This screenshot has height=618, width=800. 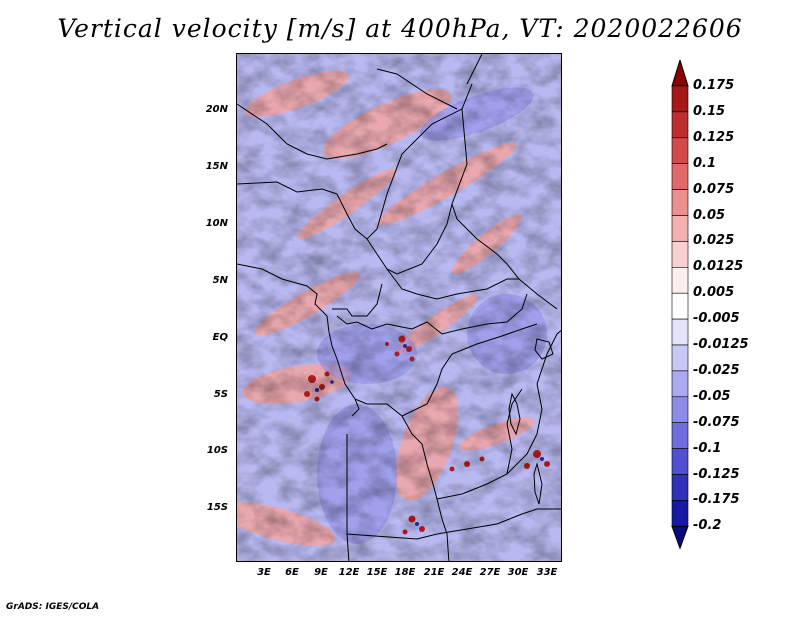 I want to click on colorbar-bin-top, so click(x=680, y=73).